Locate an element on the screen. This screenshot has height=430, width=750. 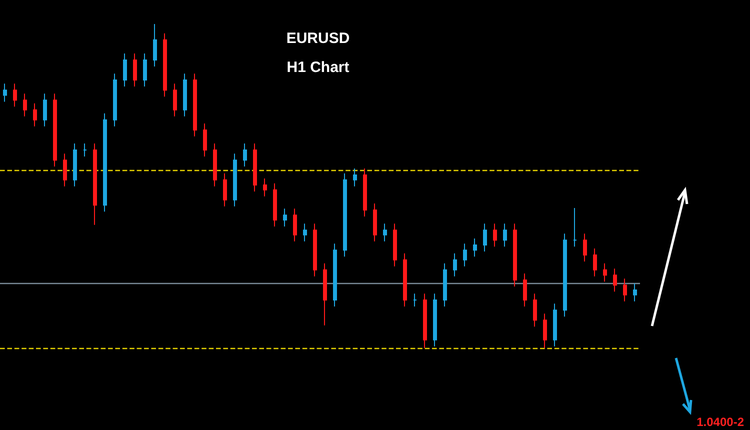
chart-title: EURUSD is located at coordinates (318, 38).